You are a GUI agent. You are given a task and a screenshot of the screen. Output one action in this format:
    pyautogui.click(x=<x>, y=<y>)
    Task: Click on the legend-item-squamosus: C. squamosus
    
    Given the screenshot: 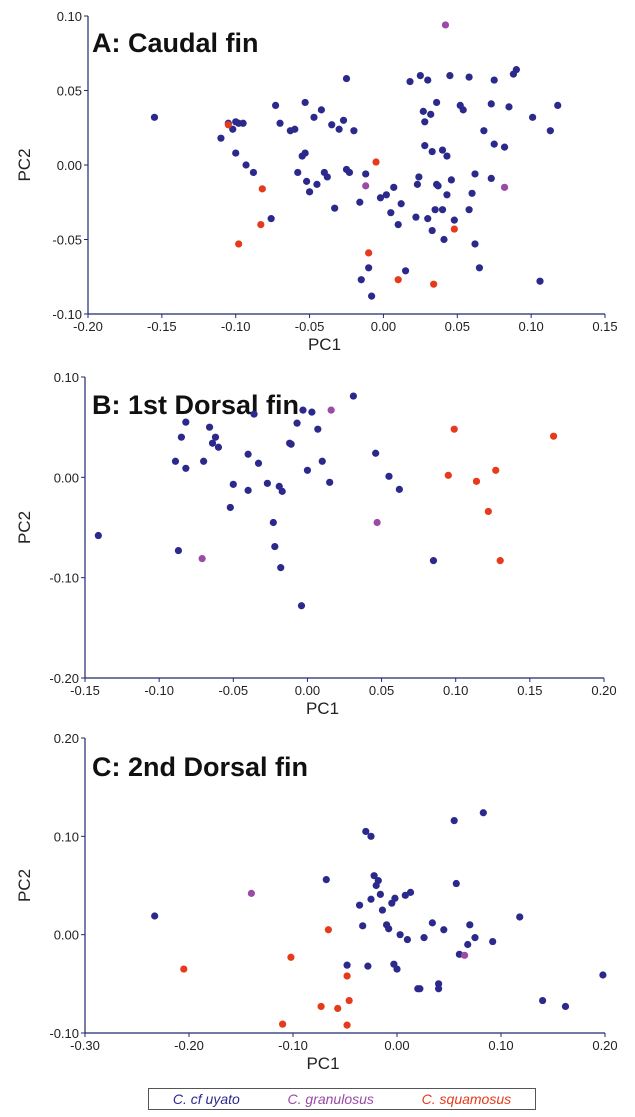 What is the action you would take?
    pyautogui.click(x=466, y=1099)
    